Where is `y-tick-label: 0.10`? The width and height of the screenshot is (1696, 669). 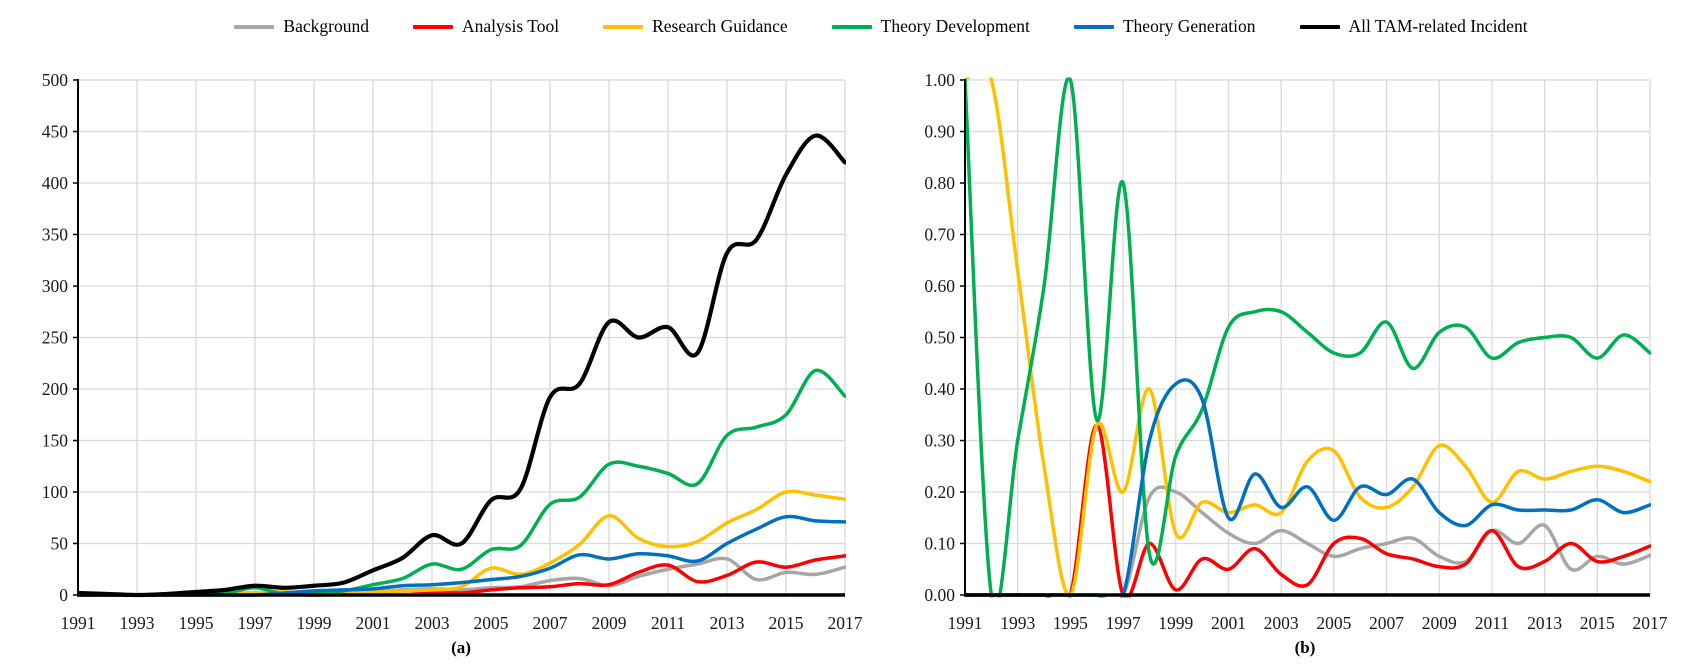
y-tick-label: 0.10 is located at coordinates (939, 544).